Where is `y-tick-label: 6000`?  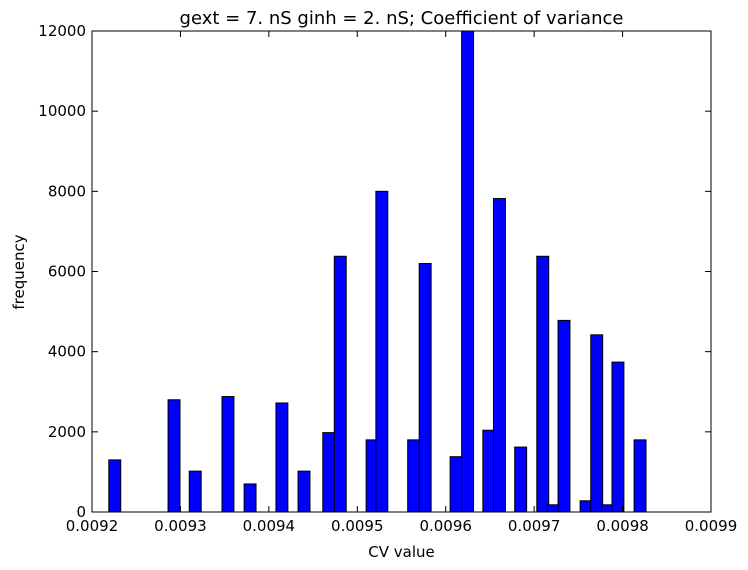 y-tick-label: 6000 is located at coordinates (67, 272).